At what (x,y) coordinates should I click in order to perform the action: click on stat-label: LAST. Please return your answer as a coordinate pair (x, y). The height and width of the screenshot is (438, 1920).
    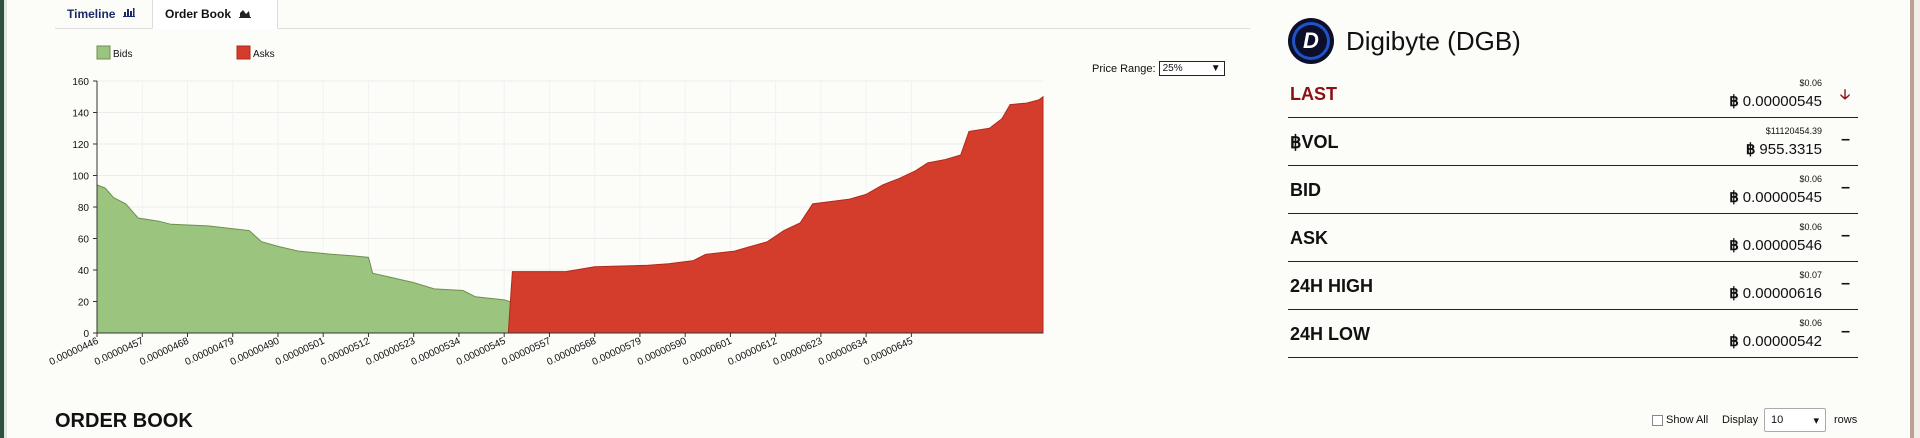
    Looking at the image, I should click on (1313, 94).